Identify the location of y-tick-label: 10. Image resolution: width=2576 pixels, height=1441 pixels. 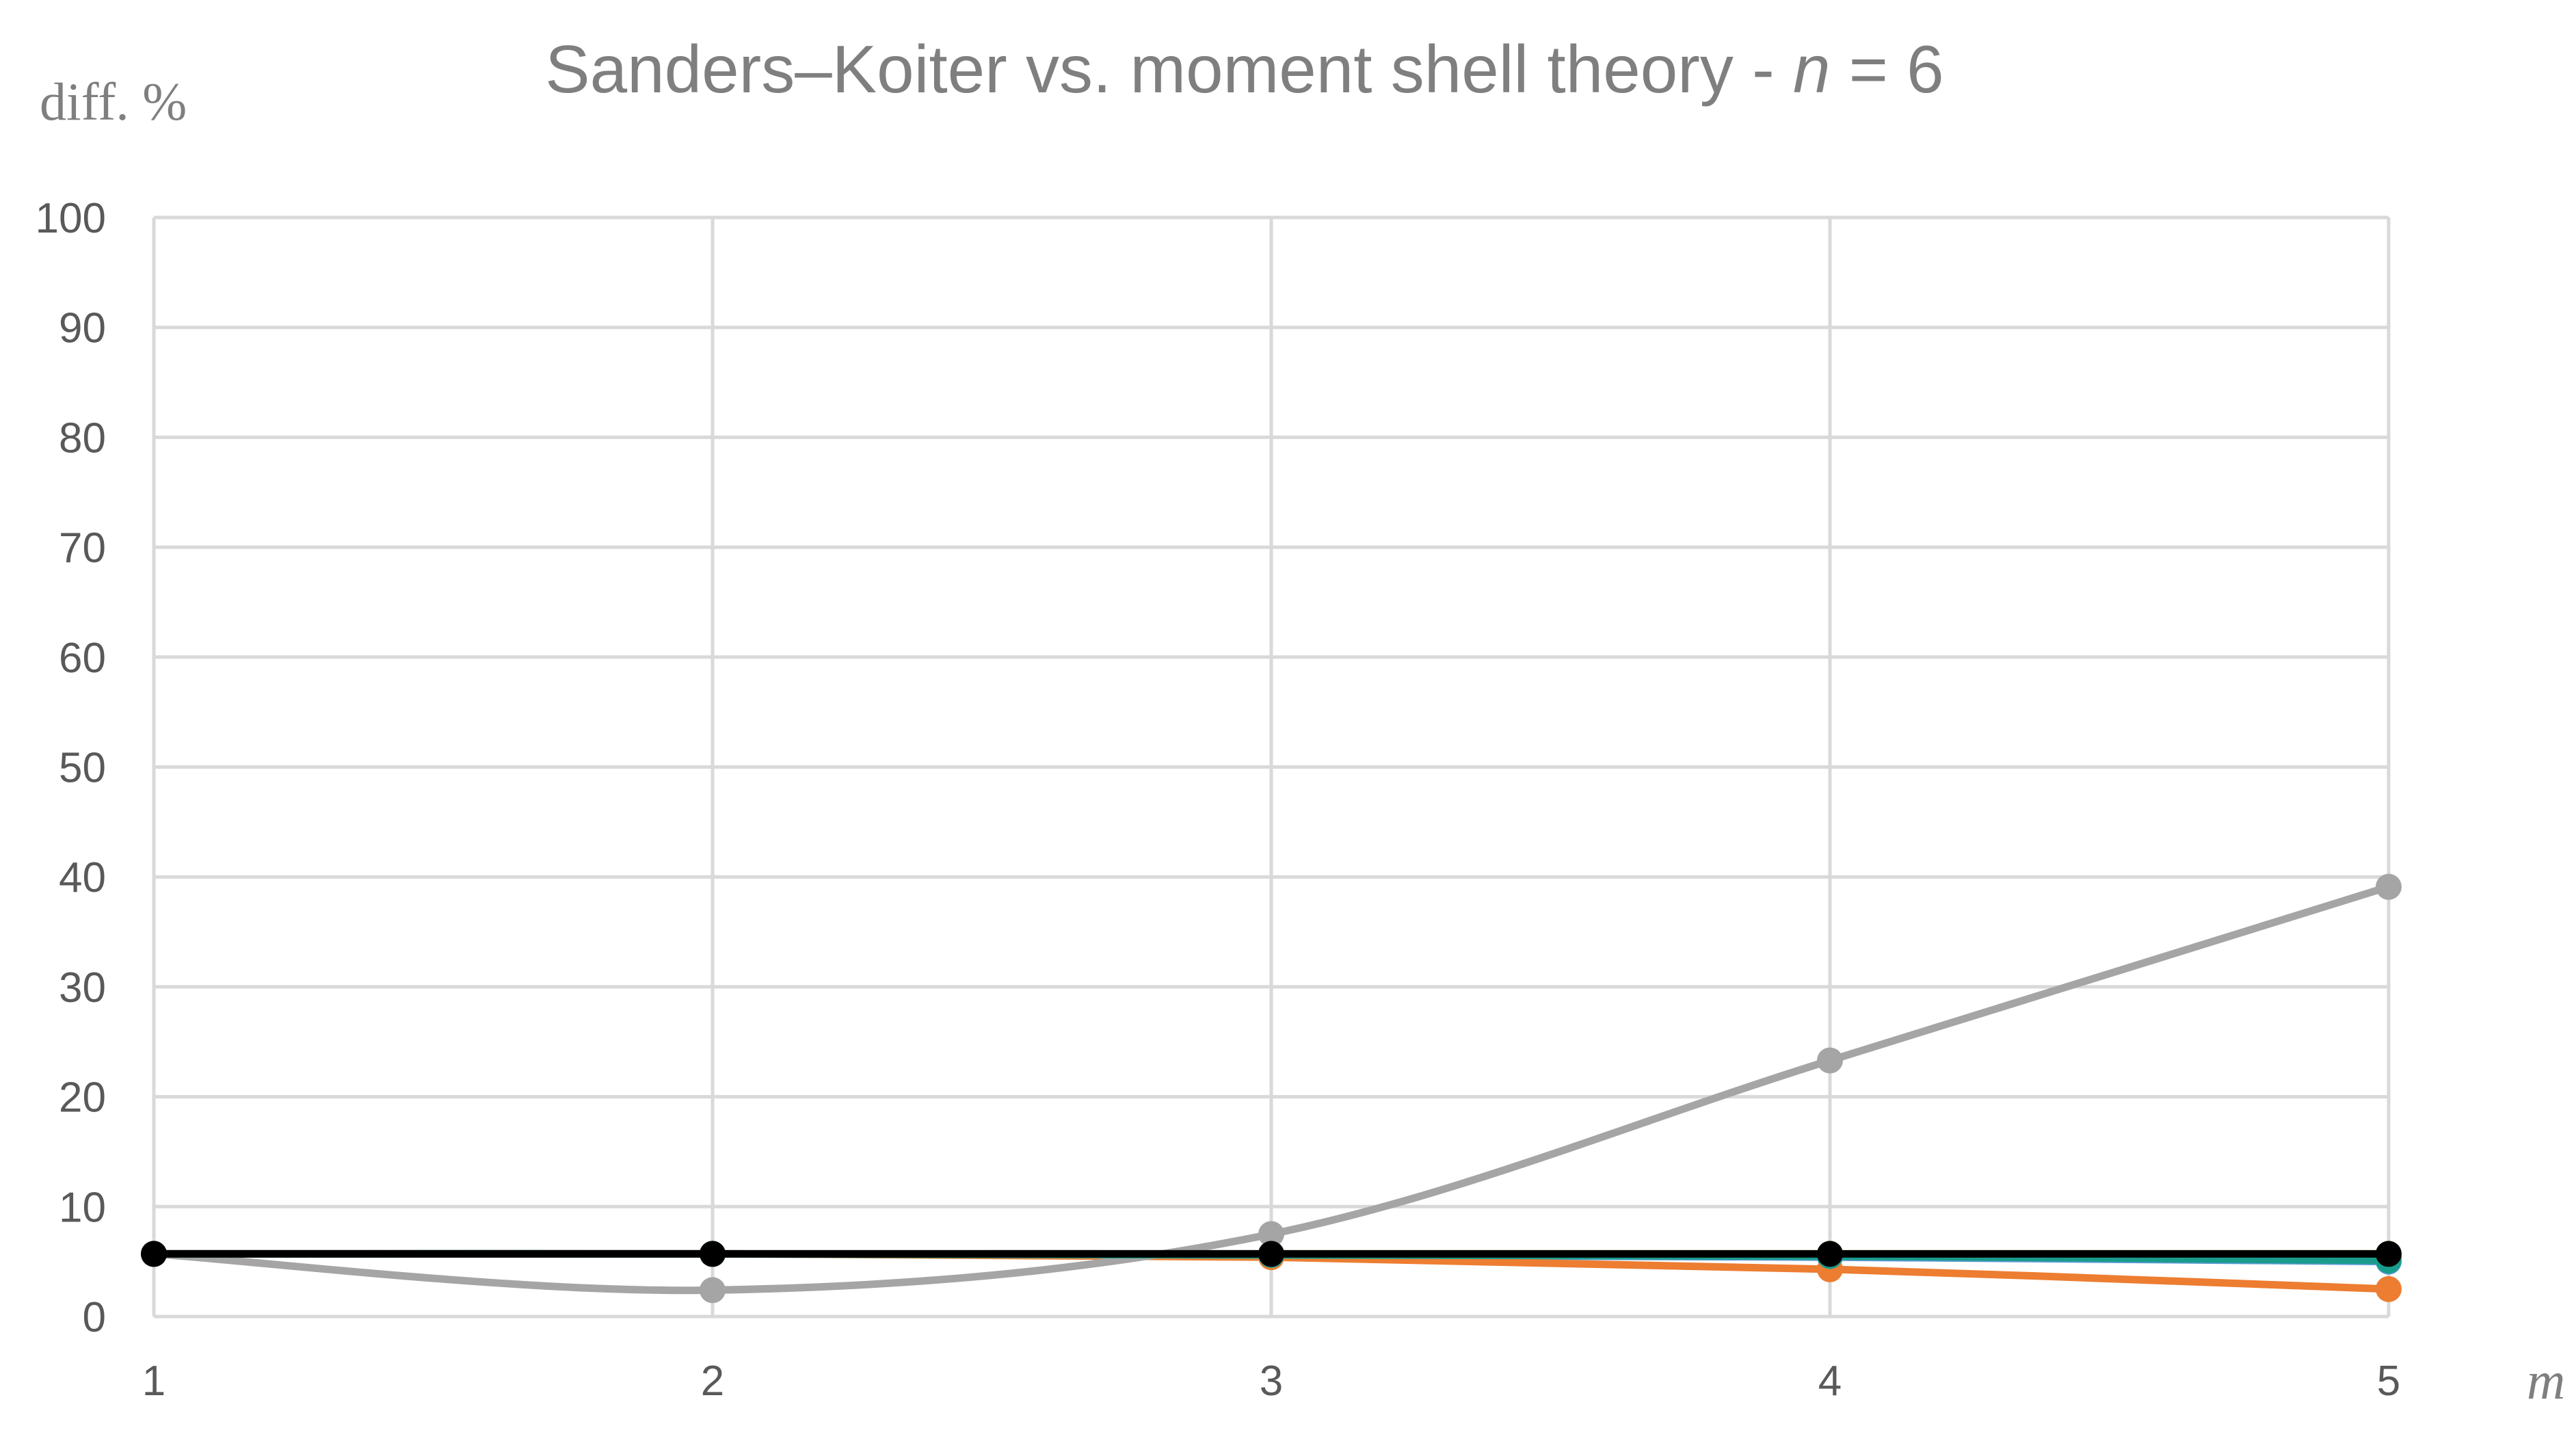
(82, 1207).